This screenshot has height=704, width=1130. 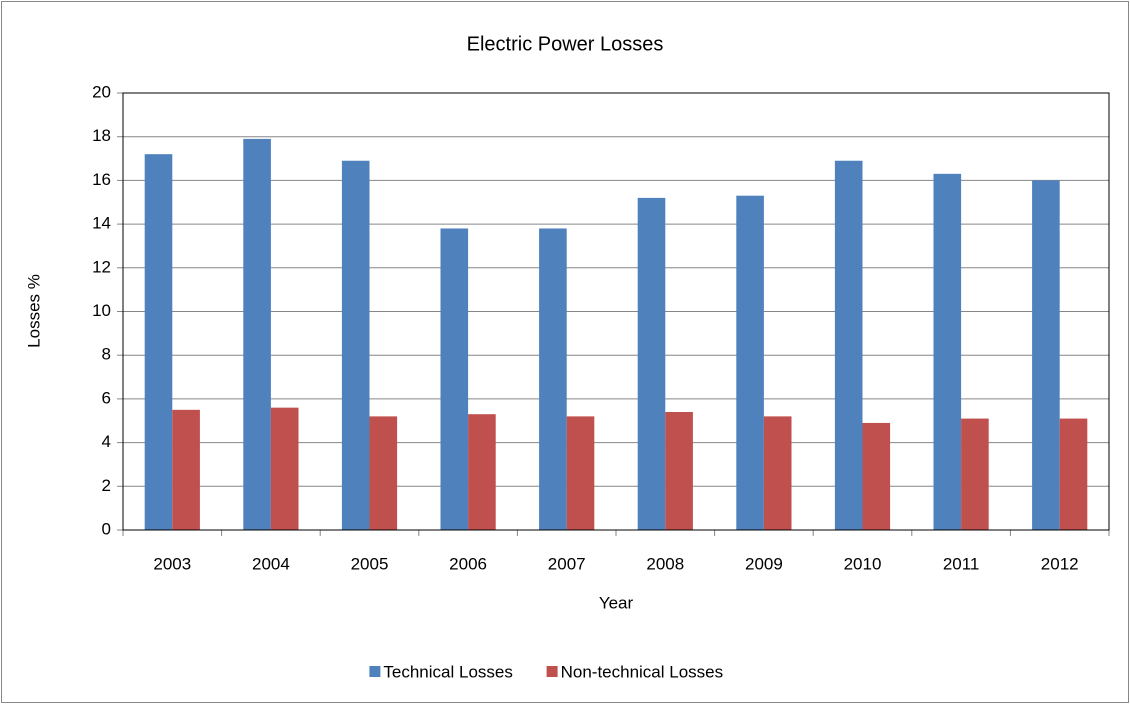 What do you see at coordinates (567, 563) in the screenshot?
I see `x-tick-label: 2007` at bounding box center [567, 563].